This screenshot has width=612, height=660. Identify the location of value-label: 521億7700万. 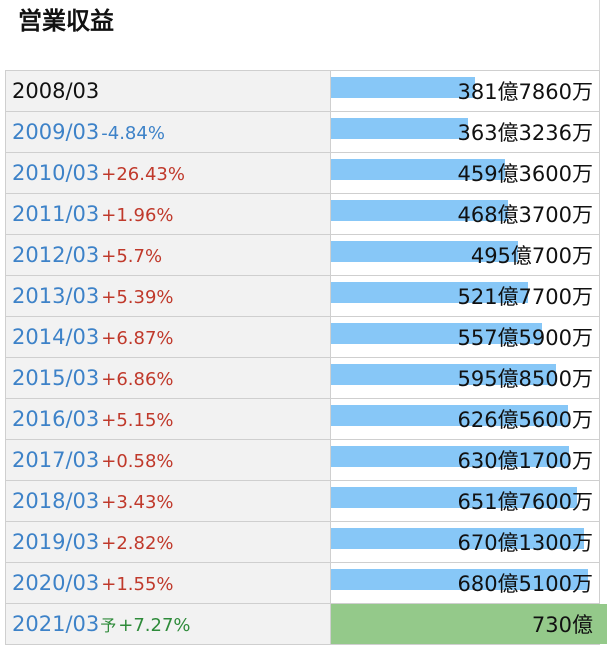
(525, 297).